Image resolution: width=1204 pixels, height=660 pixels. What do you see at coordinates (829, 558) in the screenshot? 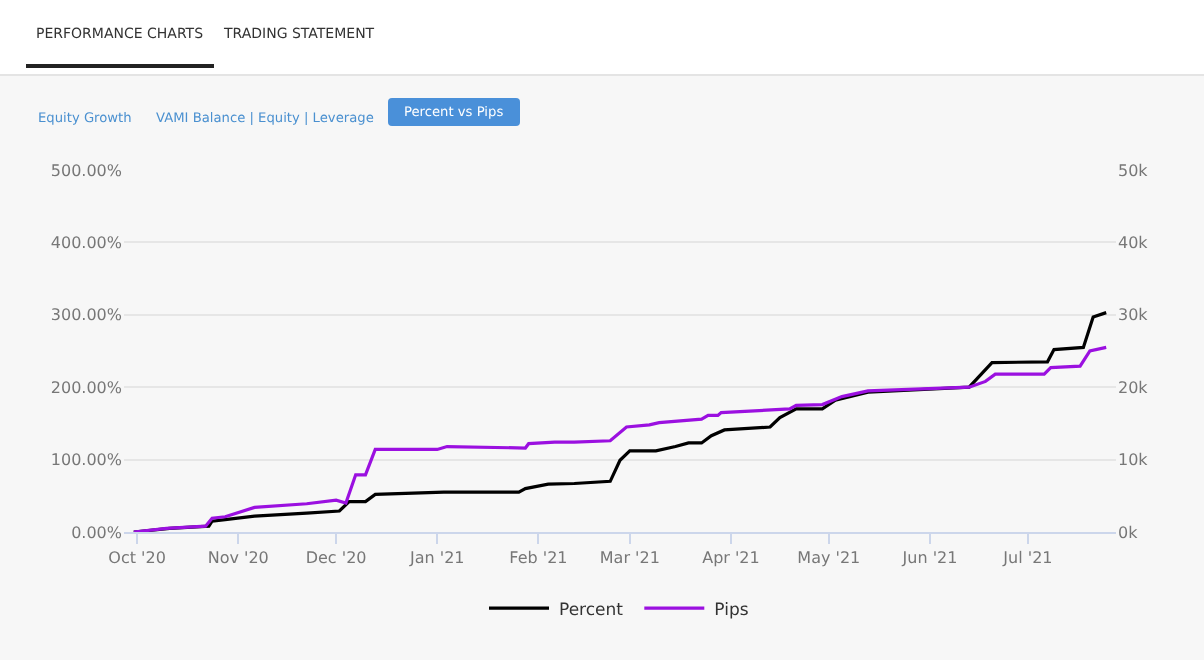
I see `x-tick-label: May '21` at bounding box center [829, 558].